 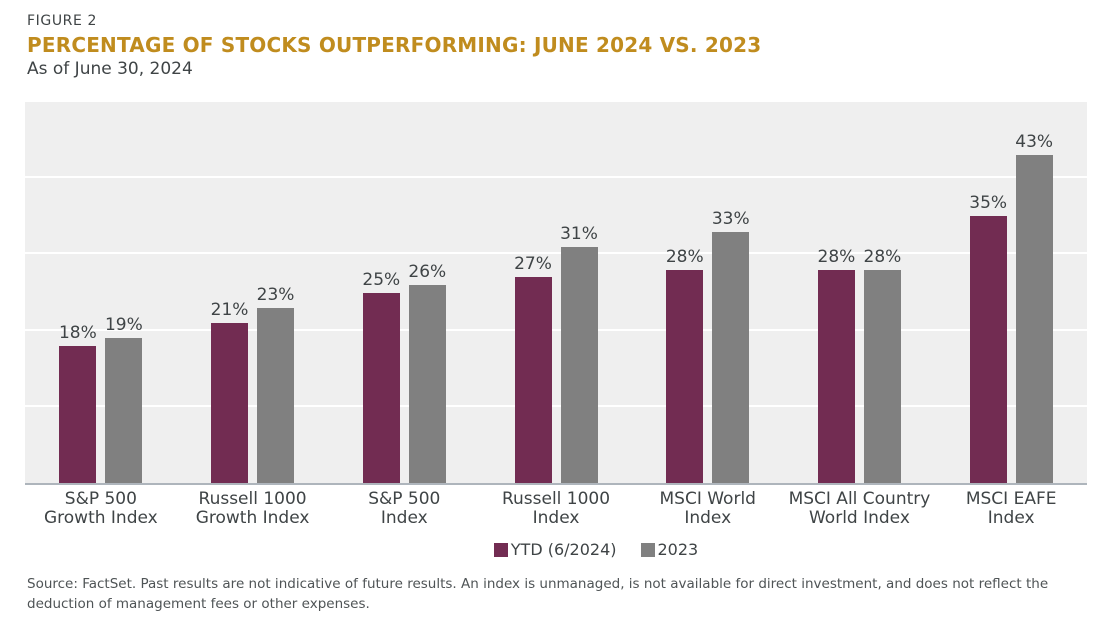 I want to click on bar-value-label: 31%, so click(x=579, y=233).